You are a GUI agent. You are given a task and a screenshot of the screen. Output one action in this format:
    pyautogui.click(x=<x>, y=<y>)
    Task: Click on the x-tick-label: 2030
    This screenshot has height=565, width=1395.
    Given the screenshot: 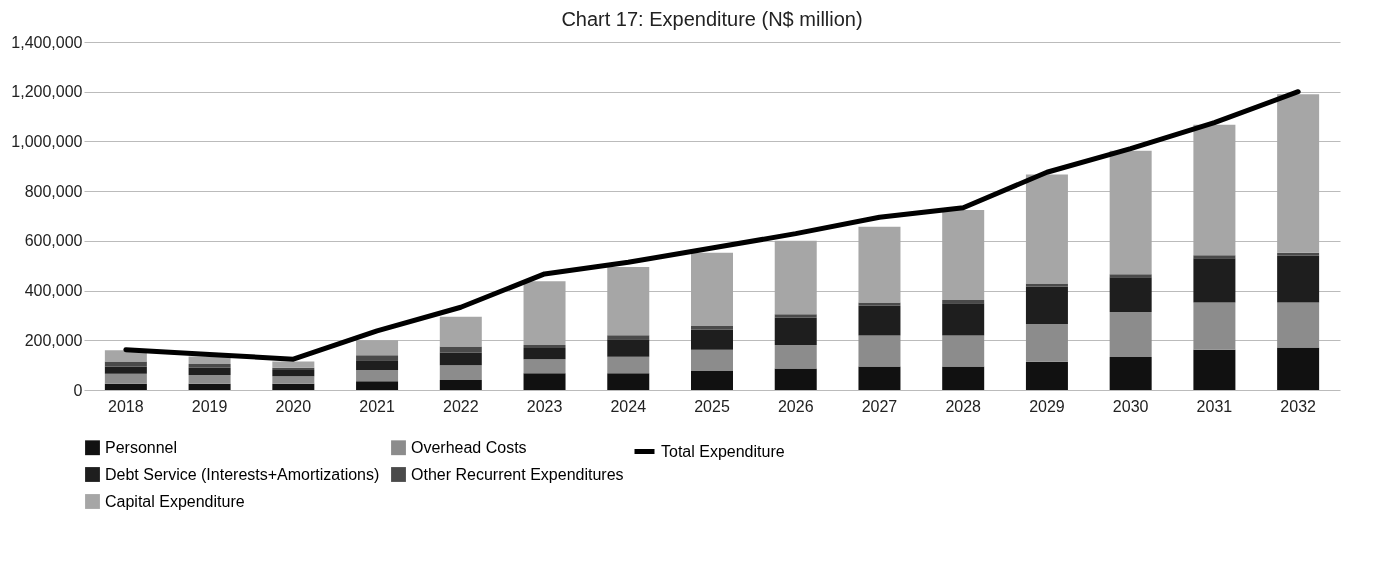 What is the action you would take?
    pyautogui.click(x=1130, y=406)
    